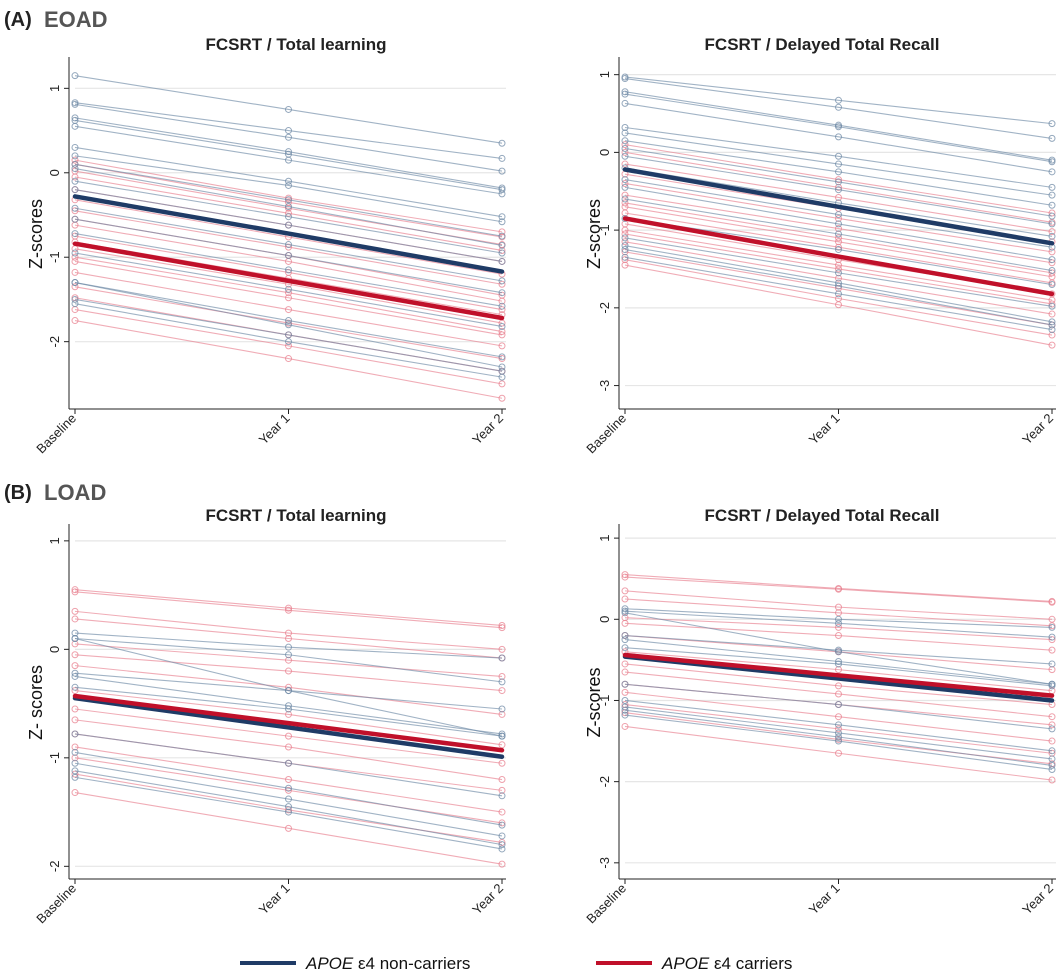 Image resolution: width=1059 pixels, height=974 pixels. What do you see at coordinates (54, 257) in the screenshot?
I see `y-tick-label: -1` at bounding box center [54, 257].